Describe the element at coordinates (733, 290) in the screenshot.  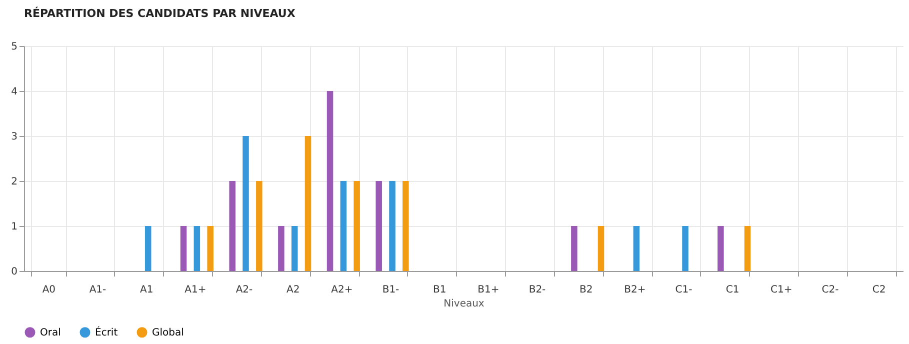
I see `x-tick-label: C1` at that location.